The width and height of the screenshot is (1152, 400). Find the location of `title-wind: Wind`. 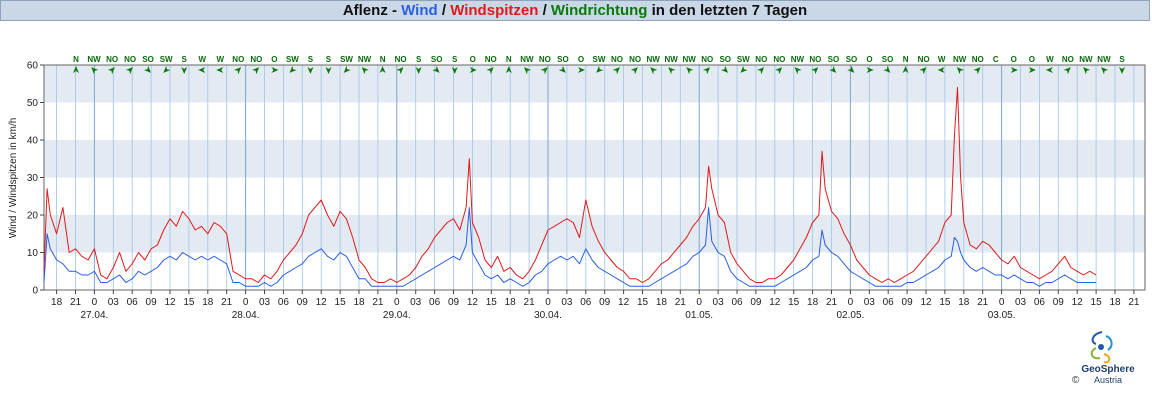

title-wind: Wind is located at coordinates (419, 10).